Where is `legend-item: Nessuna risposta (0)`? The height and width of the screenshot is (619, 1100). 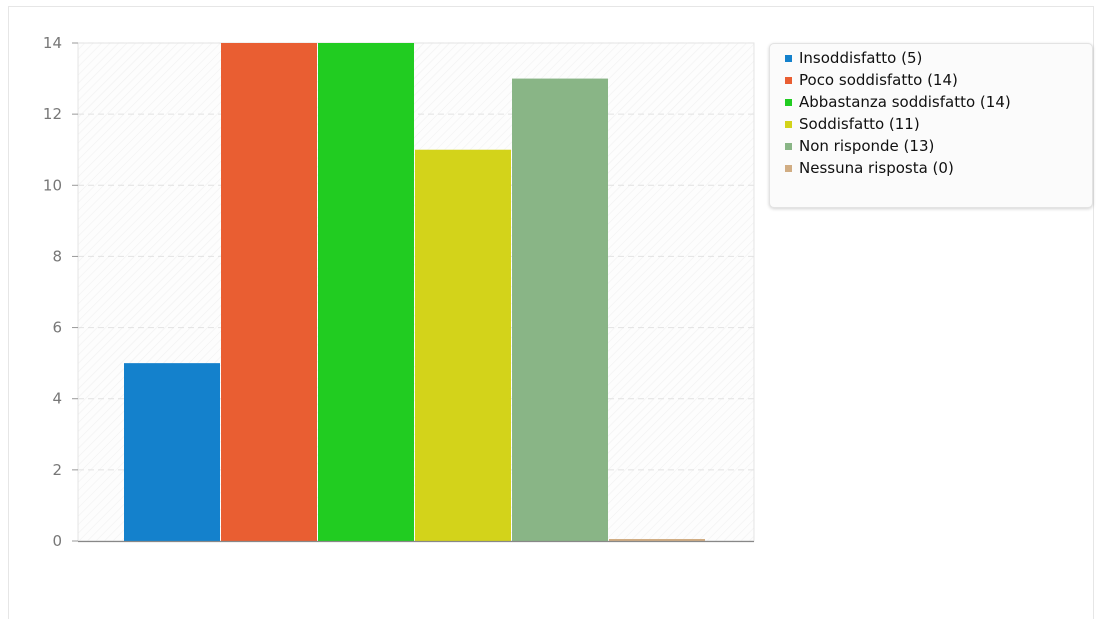
legend-item: Nessuna risposta (0) is located at coordinates (938, 168).